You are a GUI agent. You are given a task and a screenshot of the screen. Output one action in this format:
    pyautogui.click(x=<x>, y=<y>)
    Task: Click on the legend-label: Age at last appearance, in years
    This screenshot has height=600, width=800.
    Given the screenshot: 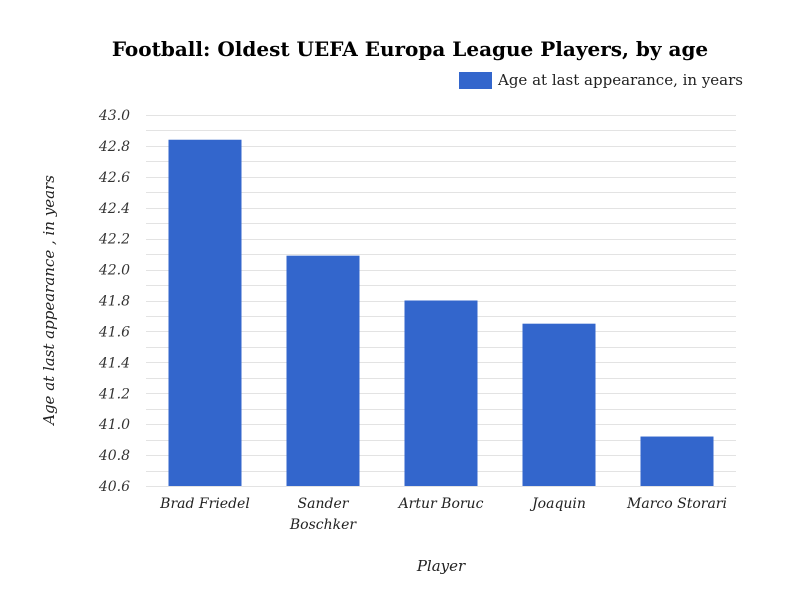 What is the action you would take?
    pyautogui.click(x=620, y=80)
    